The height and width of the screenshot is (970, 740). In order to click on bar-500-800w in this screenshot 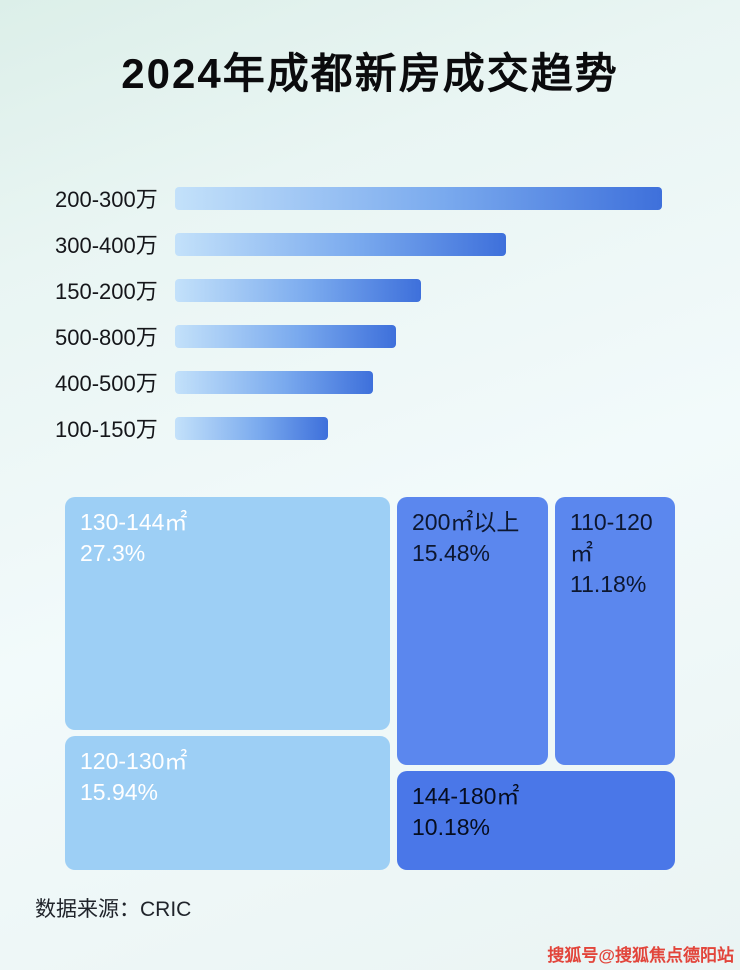, I will do `click(286, 336)`.